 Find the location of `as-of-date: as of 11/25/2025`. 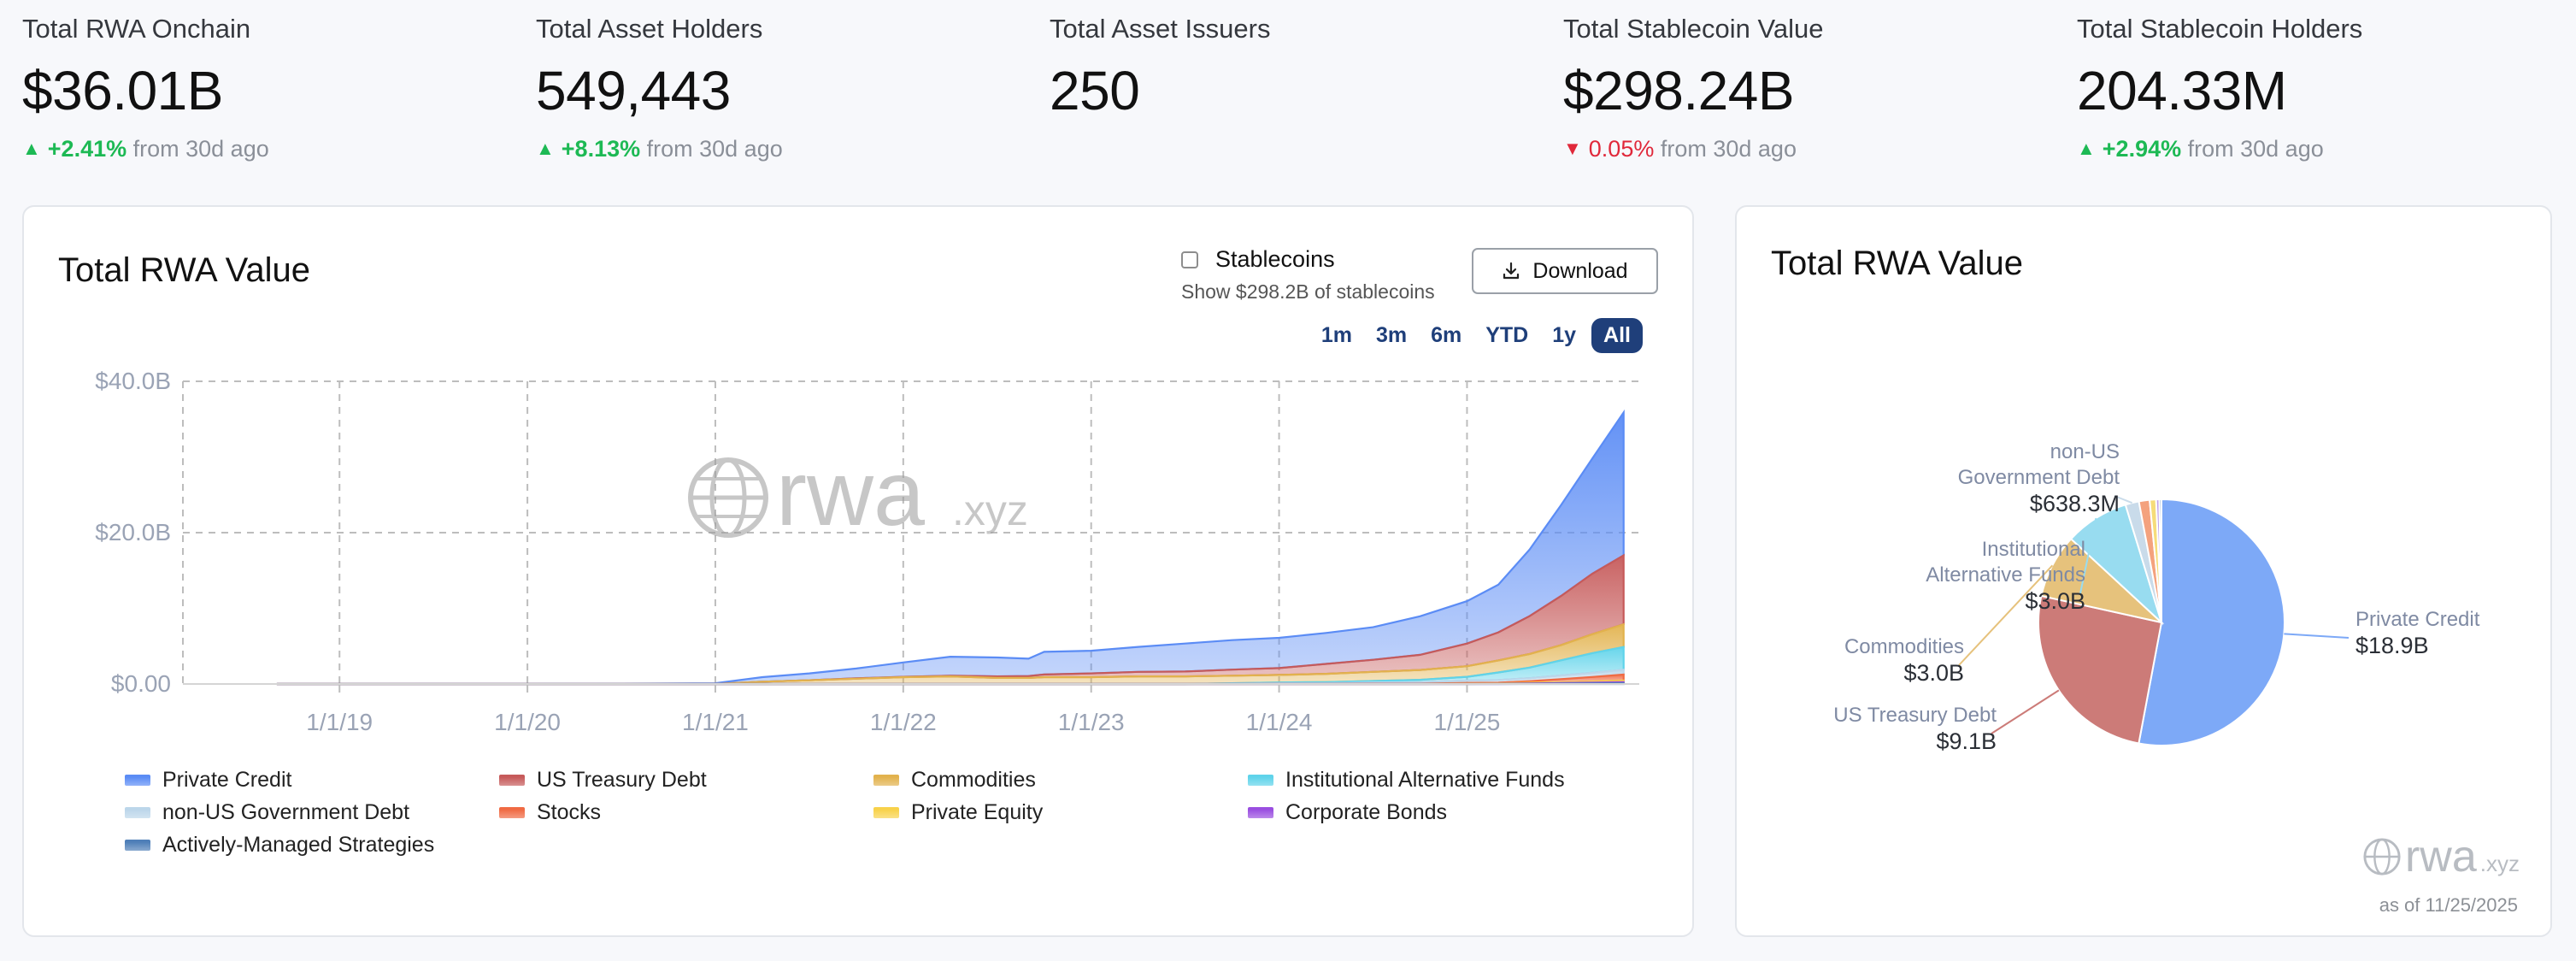

as-of-date: as of 11/25/2025 is located at coordinates (2448, 905).